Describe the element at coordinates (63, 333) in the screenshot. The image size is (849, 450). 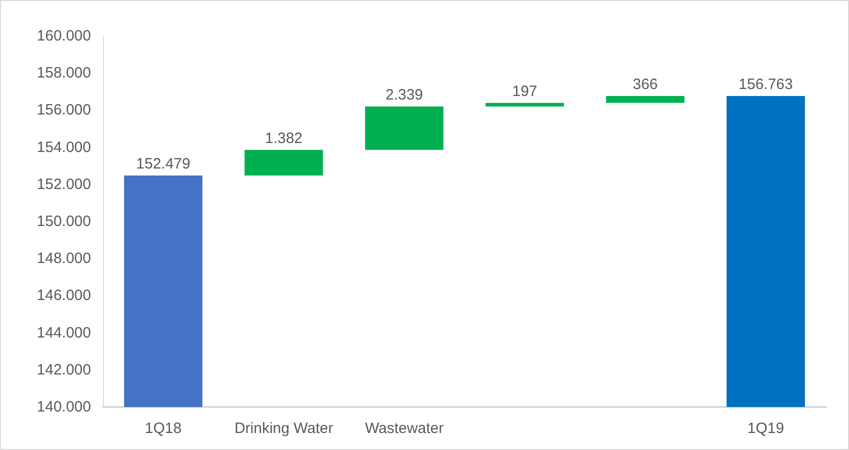
I see `y-tick-label: 144.000` at that location.